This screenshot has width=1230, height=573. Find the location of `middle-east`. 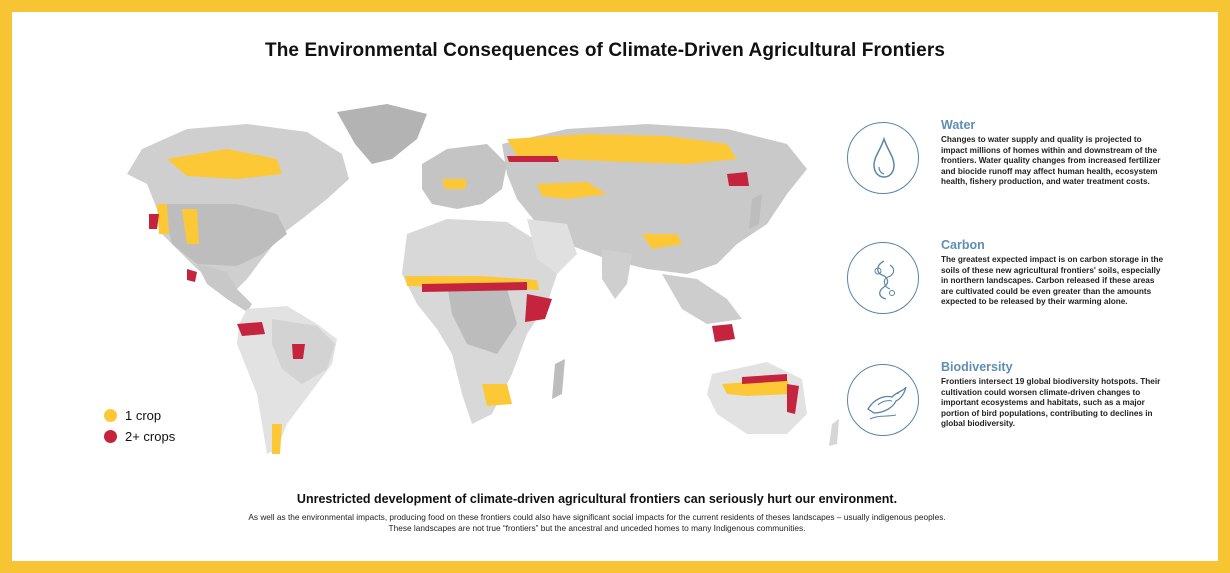

middle-east is located at coordinates (552, 246).